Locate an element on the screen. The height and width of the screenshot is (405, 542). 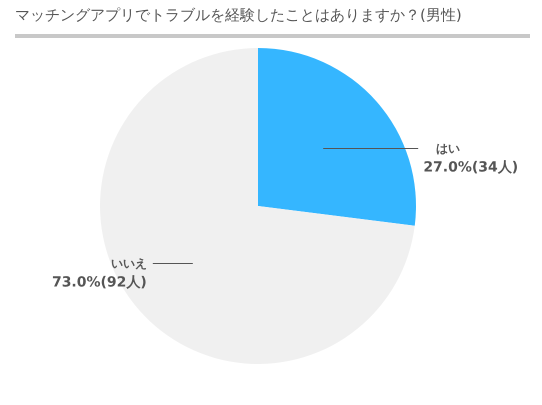
slice-label: はい is located at coordinates (448, 149).